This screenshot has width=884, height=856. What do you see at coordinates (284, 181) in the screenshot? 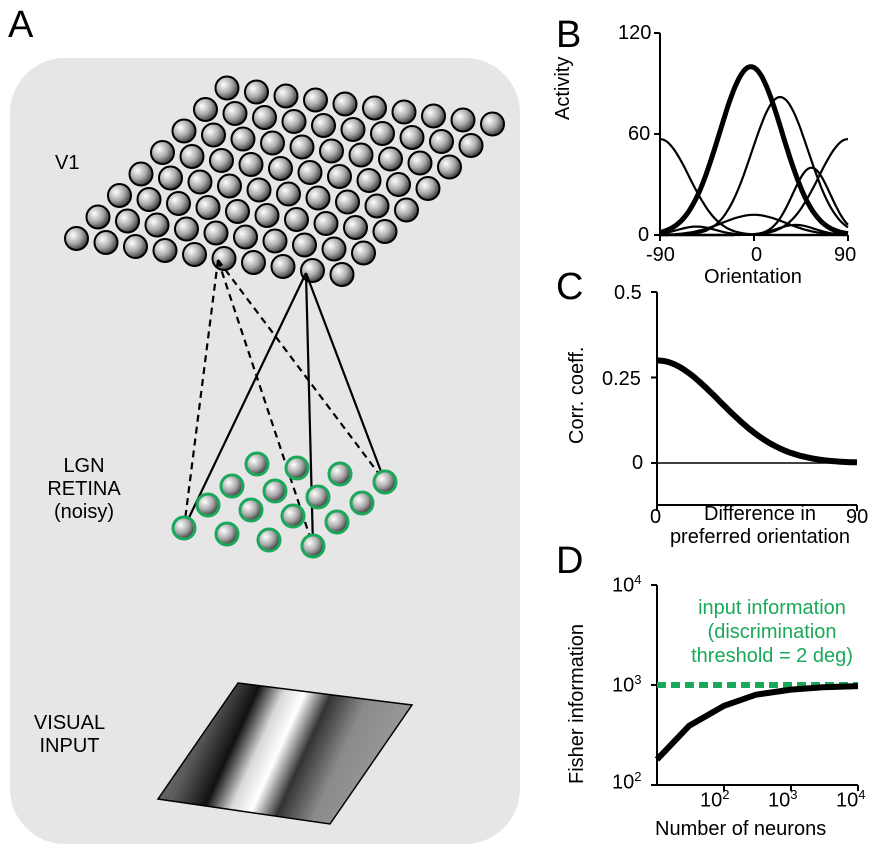
I see `v1-neuron-grid` at bounding box center [284, 181].